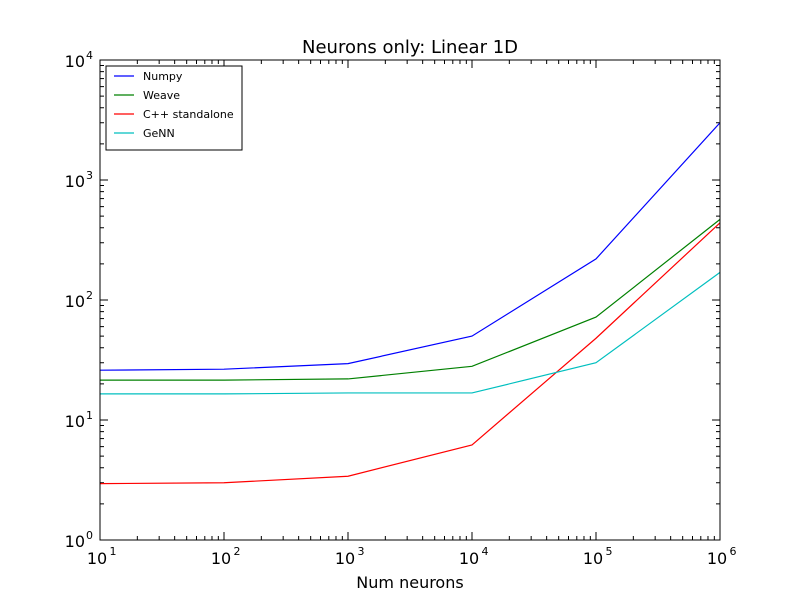  I want to click on x-tick-exponent: 3, so click(361, 551).